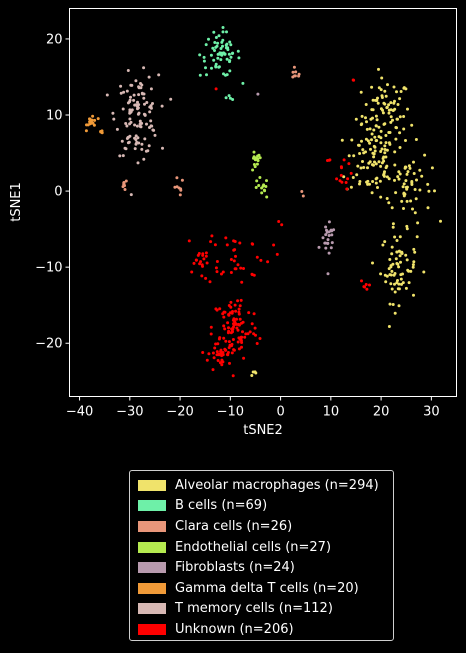  Describe the element at coordinates (431, 412) in the screenshot. I see `x-tick-label: 30` at that location.